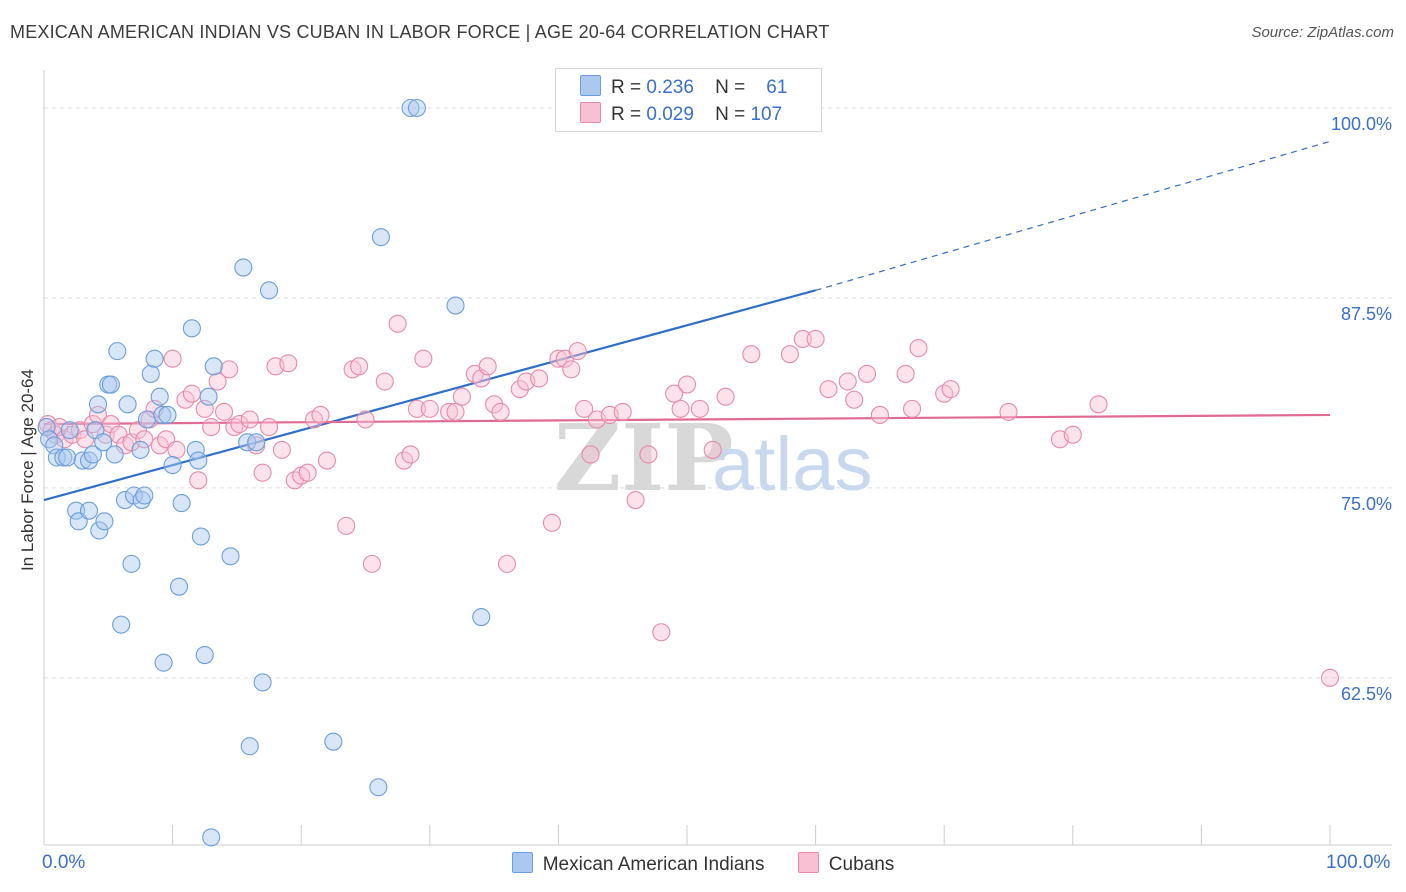 The width and height of the screenshot is (1406, 892). What do you see at coordinates (429, 395) in the screenshot?
I see `trend-line-mexican` at bounding box center [429, 395].